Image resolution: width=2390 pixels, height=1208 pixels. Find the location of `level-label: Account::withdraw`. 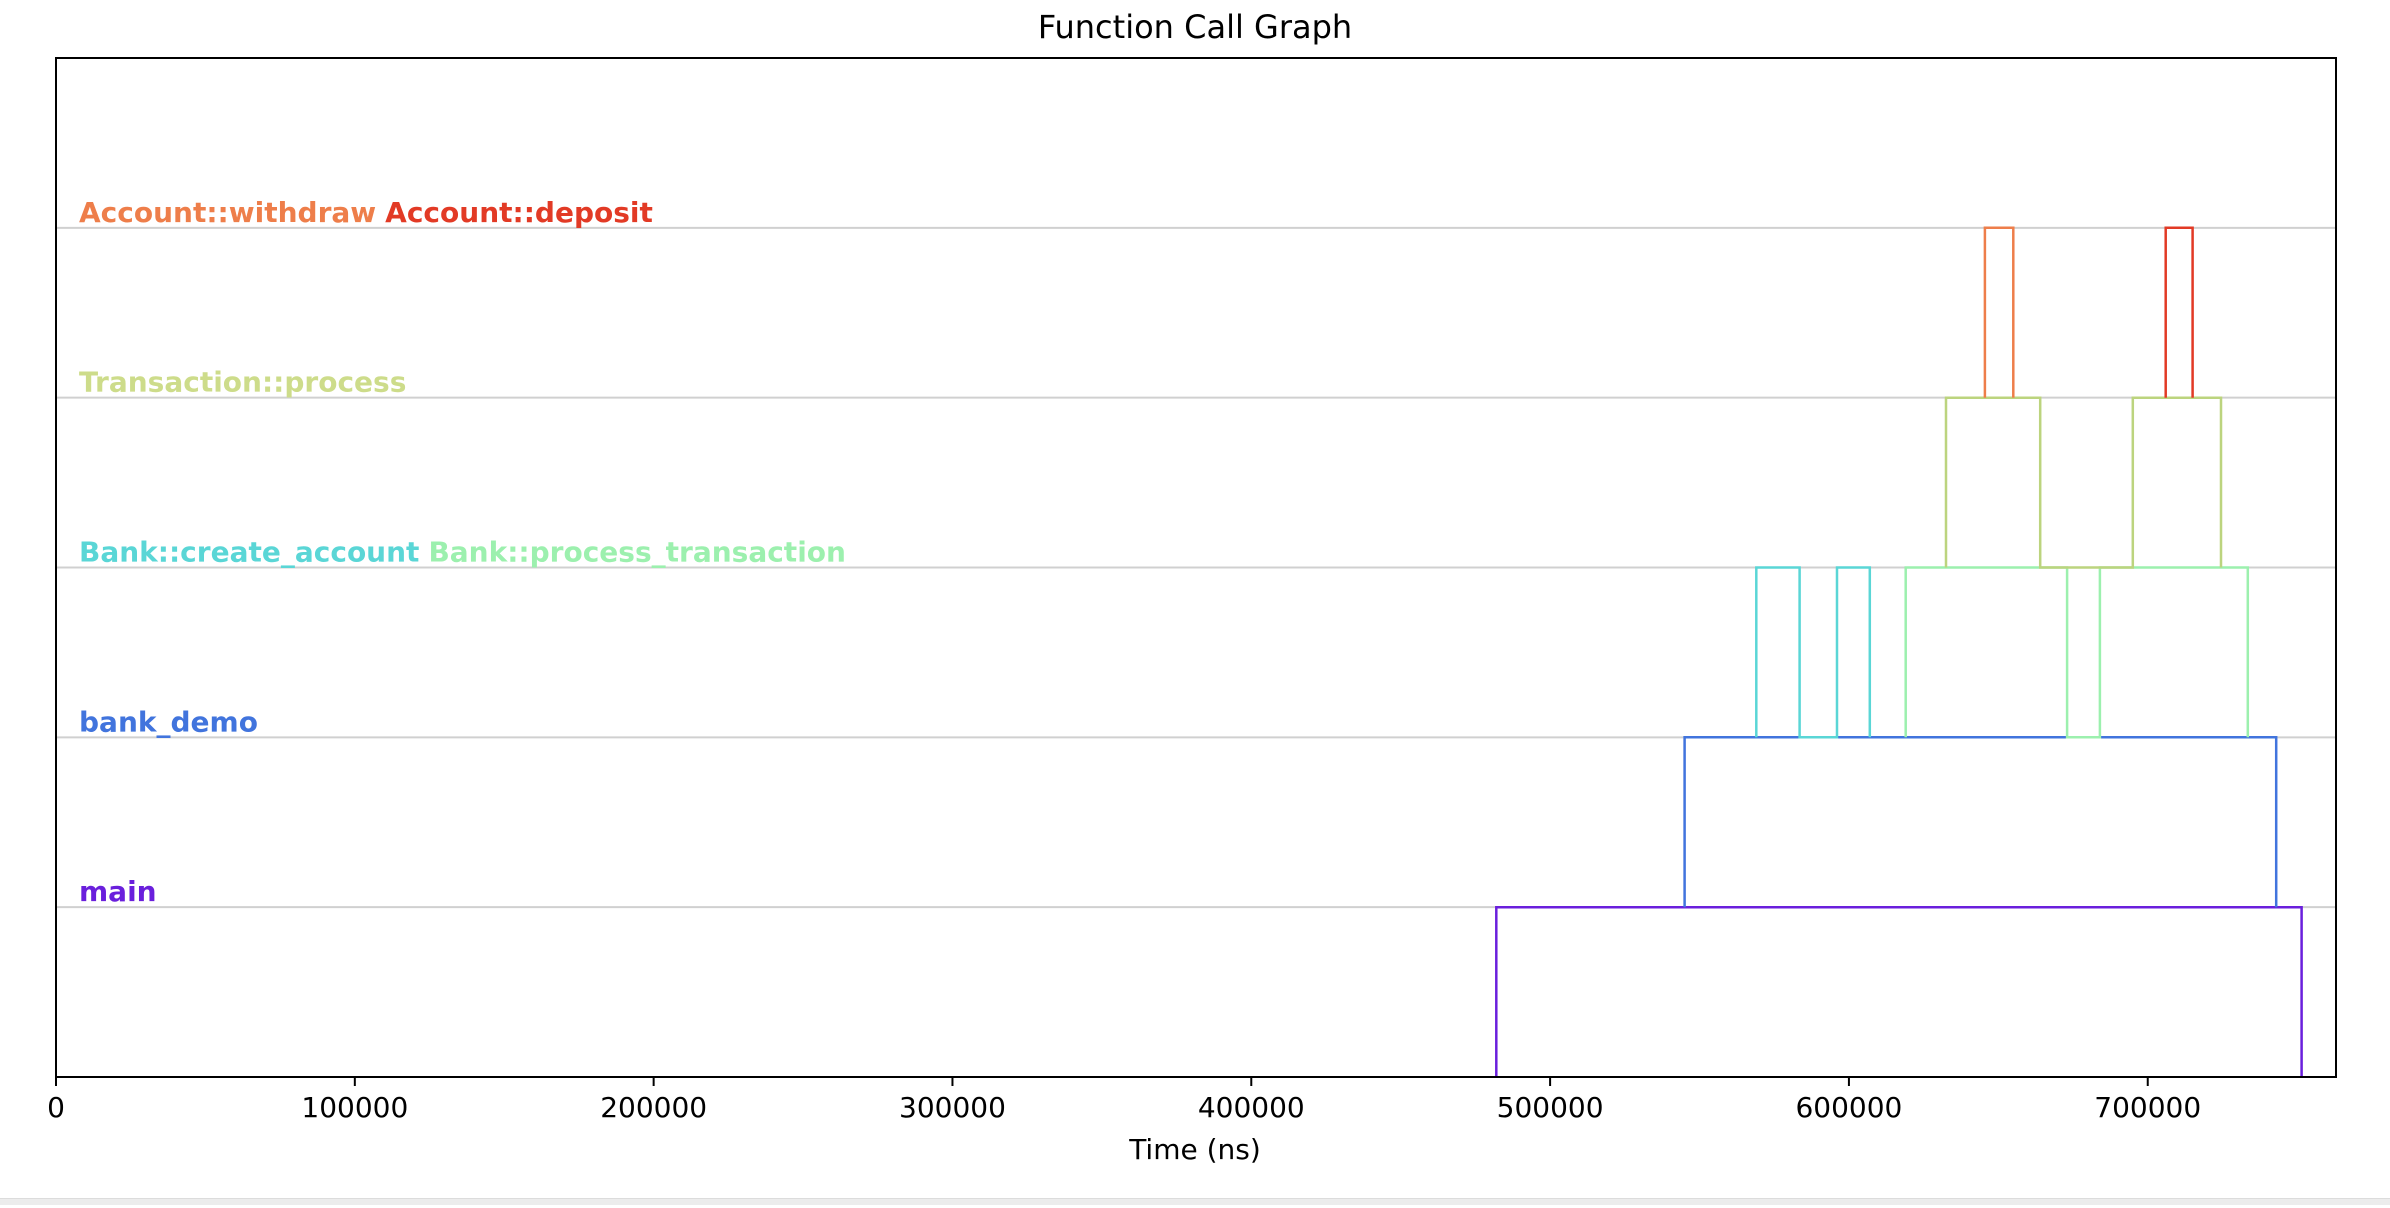

level-label: Account::withdraw is located at coordinates (227, 212).